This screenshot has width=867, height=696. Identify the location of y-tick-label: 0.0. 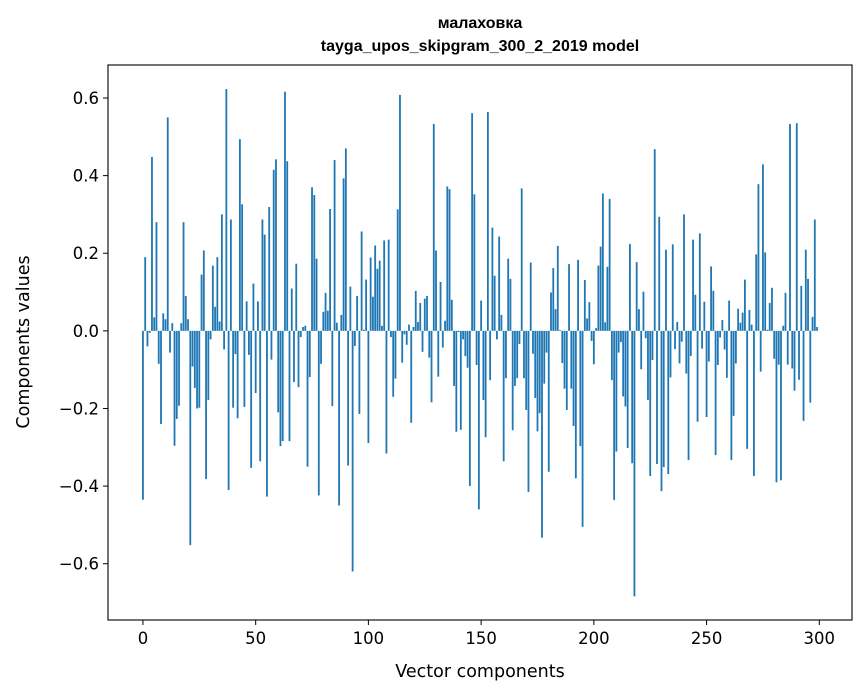
(86, 331).